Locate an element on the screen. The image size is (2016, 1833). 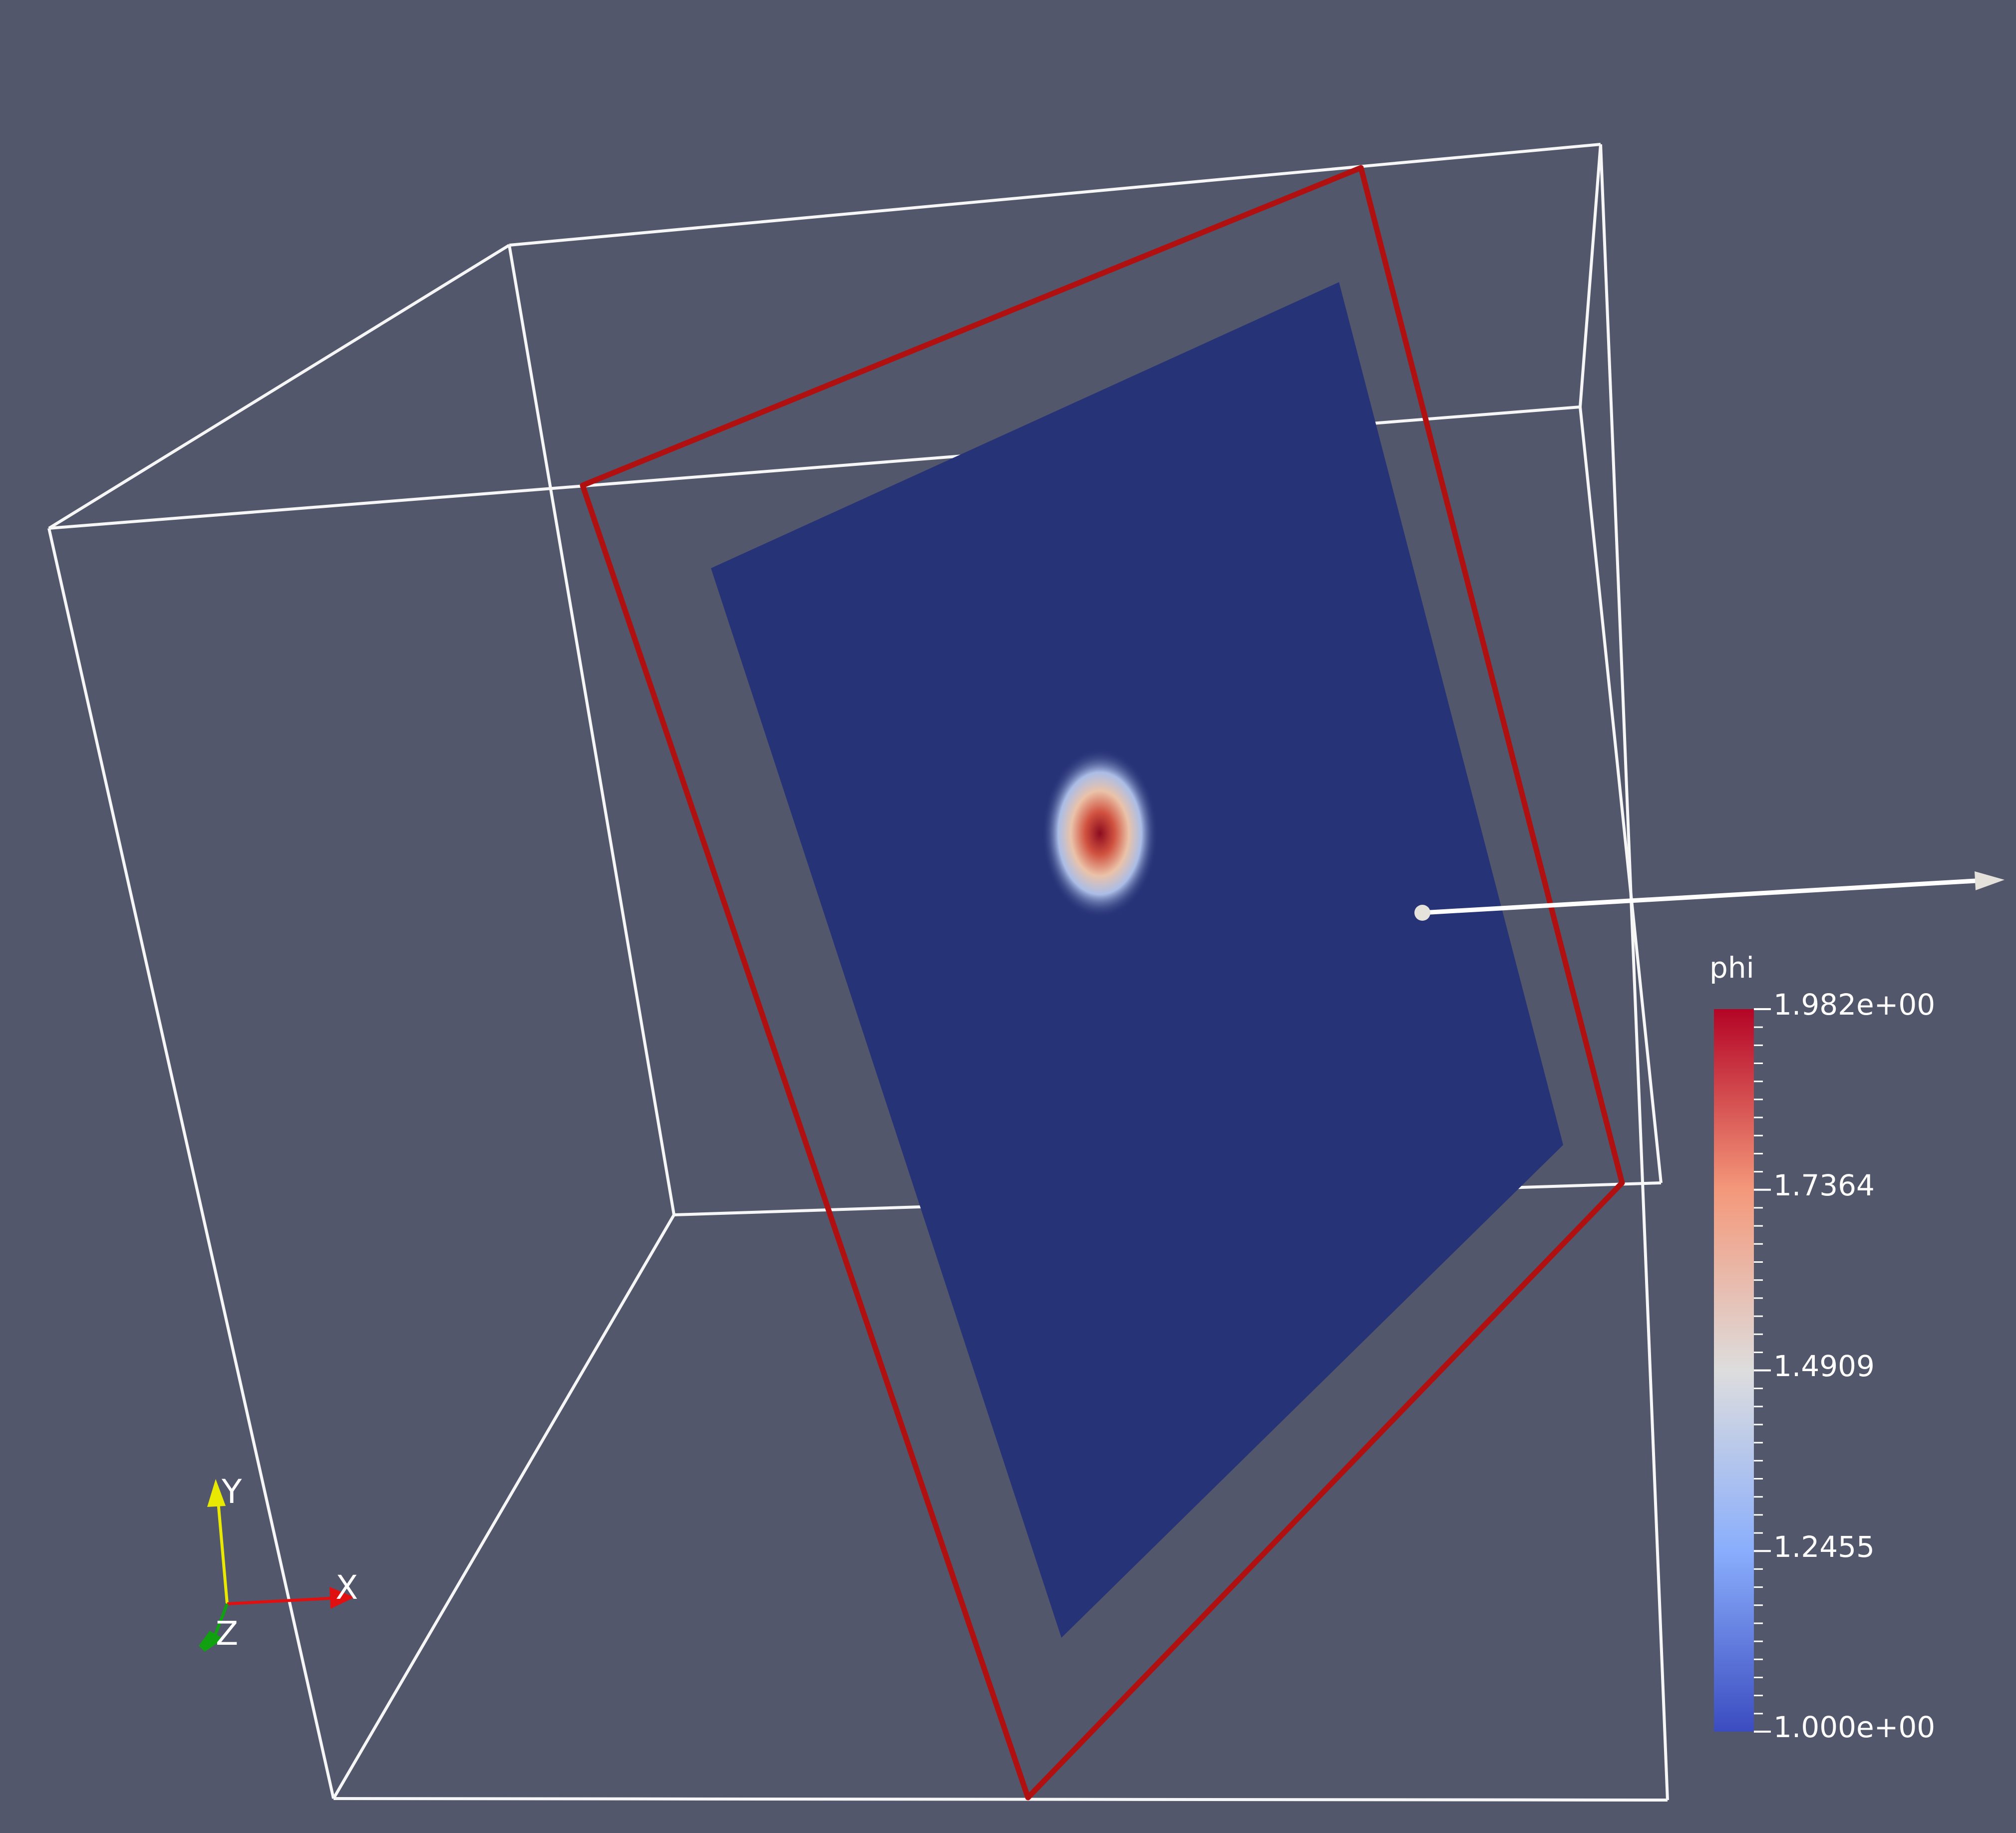
legend-minor-ticks is located at coordinates (1759, 1371).